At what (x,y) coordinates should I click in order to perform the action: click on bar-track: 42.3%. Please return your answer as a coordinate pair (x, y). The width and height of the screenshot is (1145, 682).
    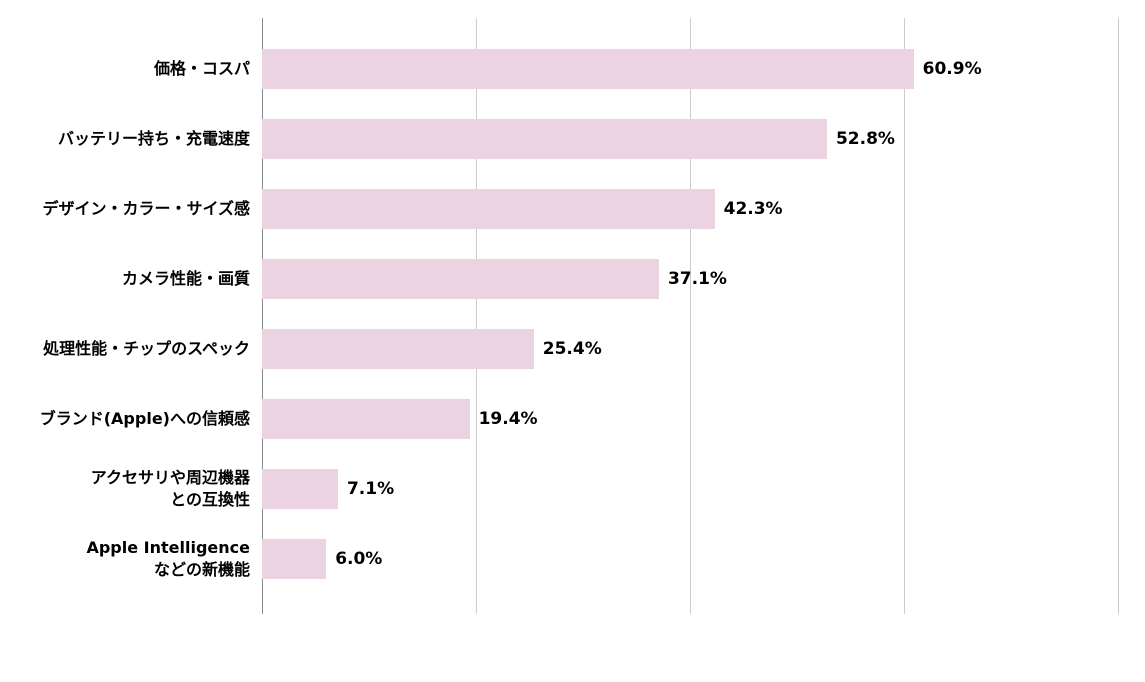
    Looking at the image, I should click on (690, 209).